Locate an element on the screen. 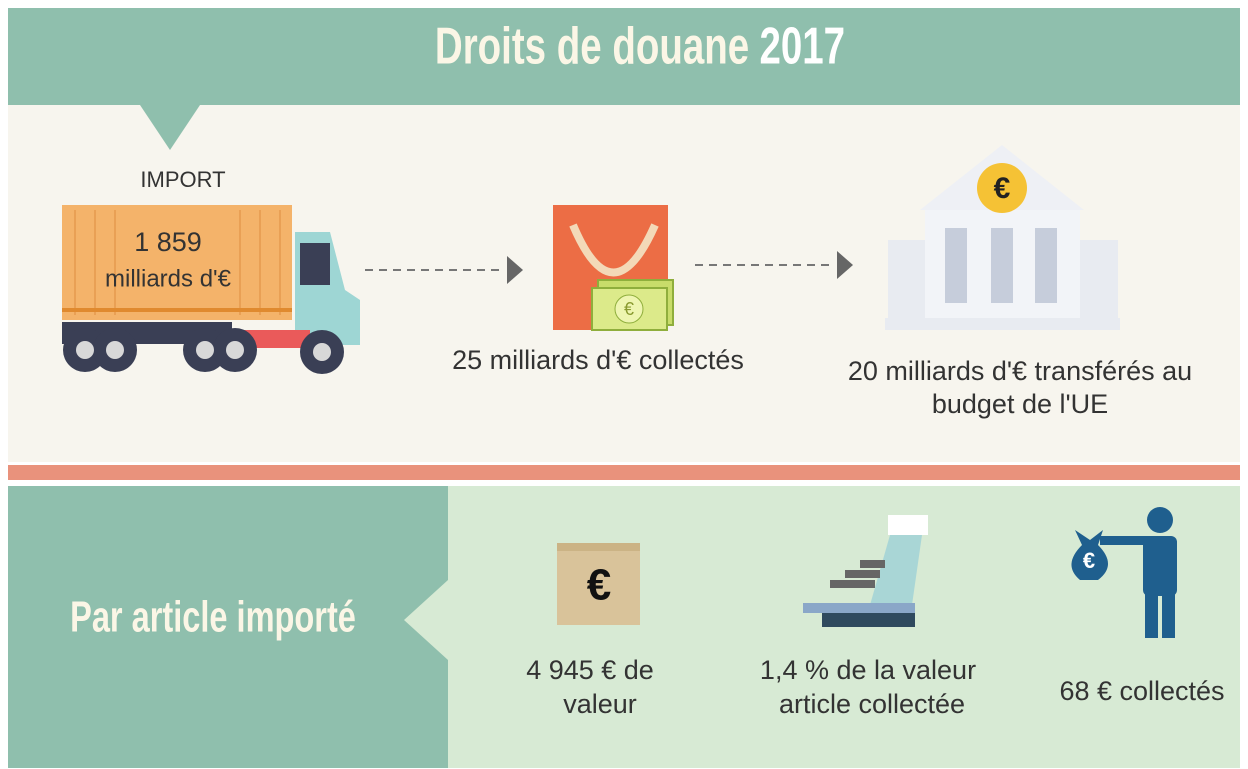  item-caption: 68 € collectés is located at coordinates (1141, 691).